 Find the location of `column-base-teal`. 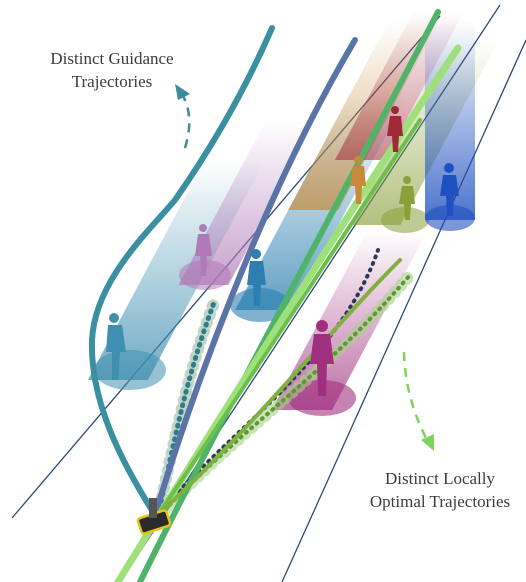

column-base-teal is located at coordinates (130, 370).